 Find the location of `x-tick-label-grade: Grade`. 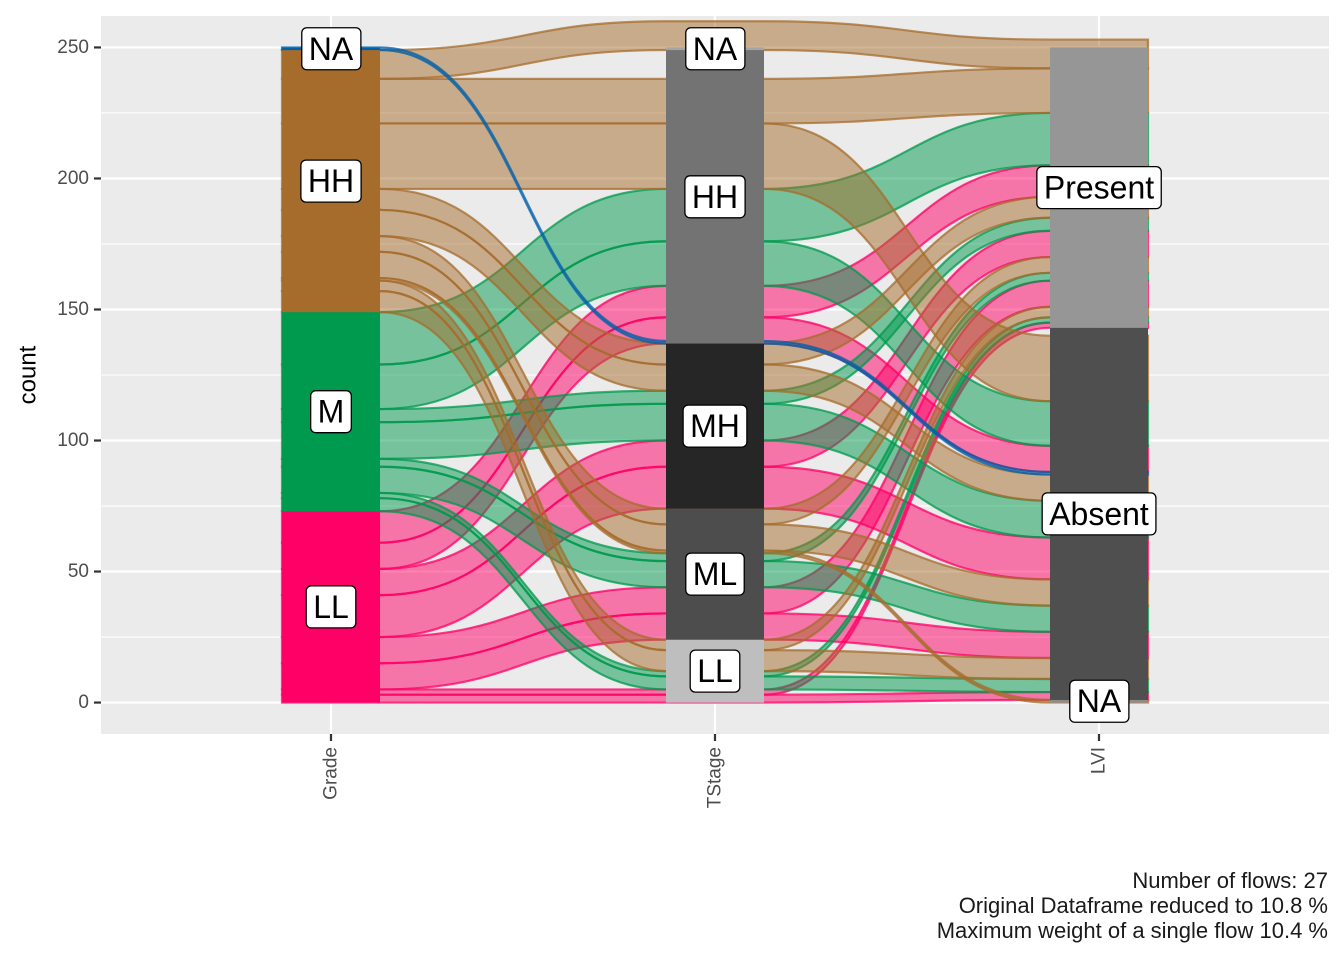

x-tick-label-grade: Grade is located at coordinates (331, 773).